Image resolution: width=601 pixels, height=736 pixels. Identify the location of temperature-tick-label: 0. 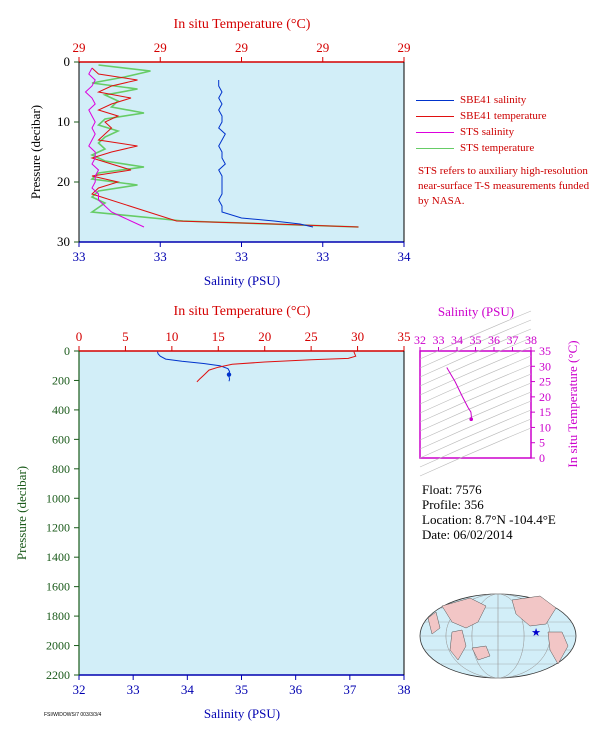
(79, 336).